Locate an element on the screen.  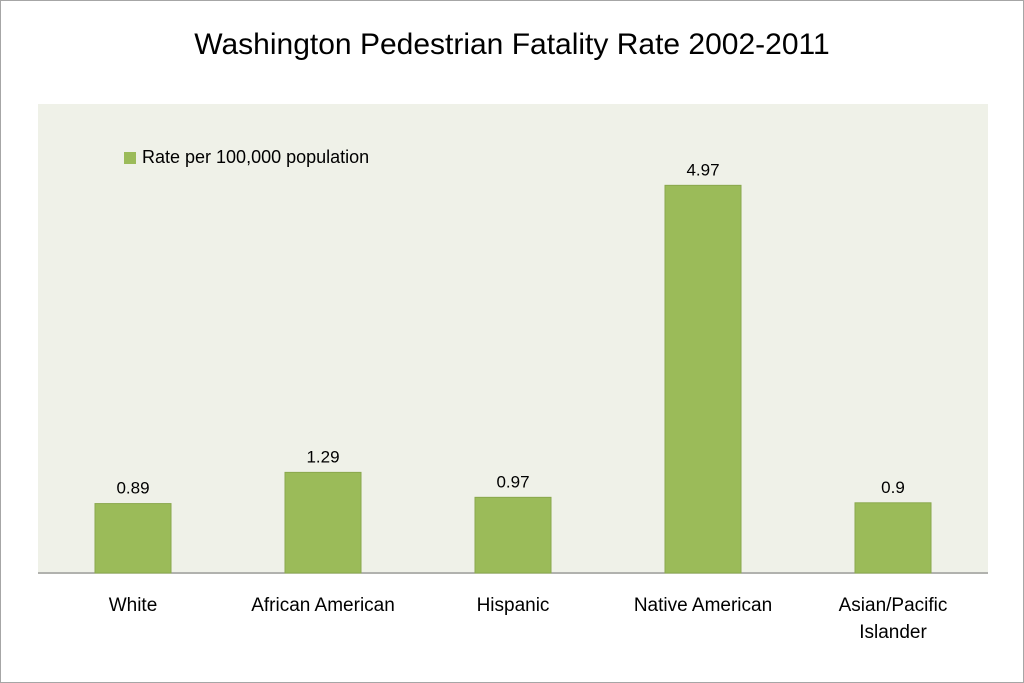
data-label: 4.97 is located at coordinates (702, 169).